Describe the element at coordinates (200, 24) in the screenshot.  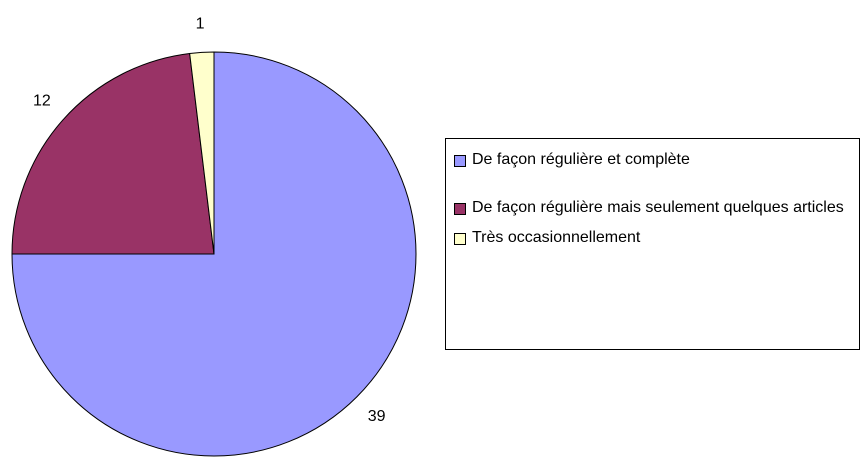
I see `data-label: 1` at that location.